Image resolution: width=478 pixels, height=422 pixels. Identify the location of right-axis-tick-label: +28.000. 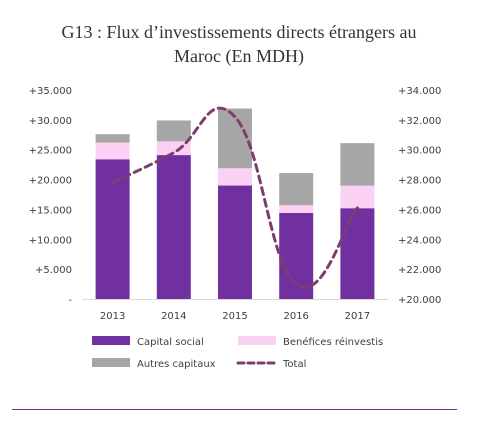
(419, 181).